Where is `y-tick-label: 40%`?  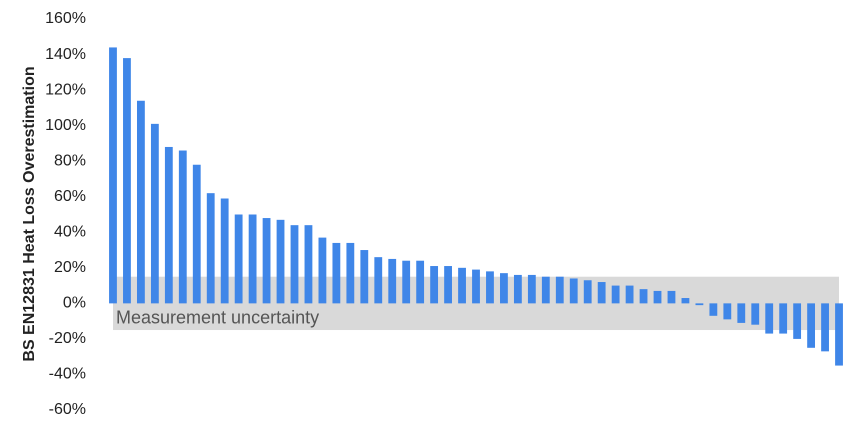 y-tick-label: 40% is located at coordinates (70, 231).